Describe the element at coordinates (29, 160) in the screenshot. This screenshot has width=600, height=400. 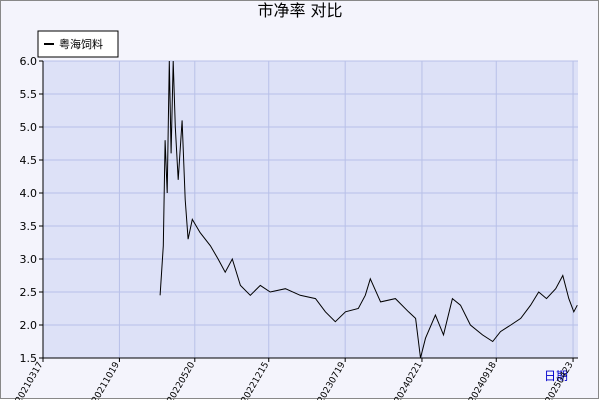
I see `y-tick-label: 4.5` at that location.